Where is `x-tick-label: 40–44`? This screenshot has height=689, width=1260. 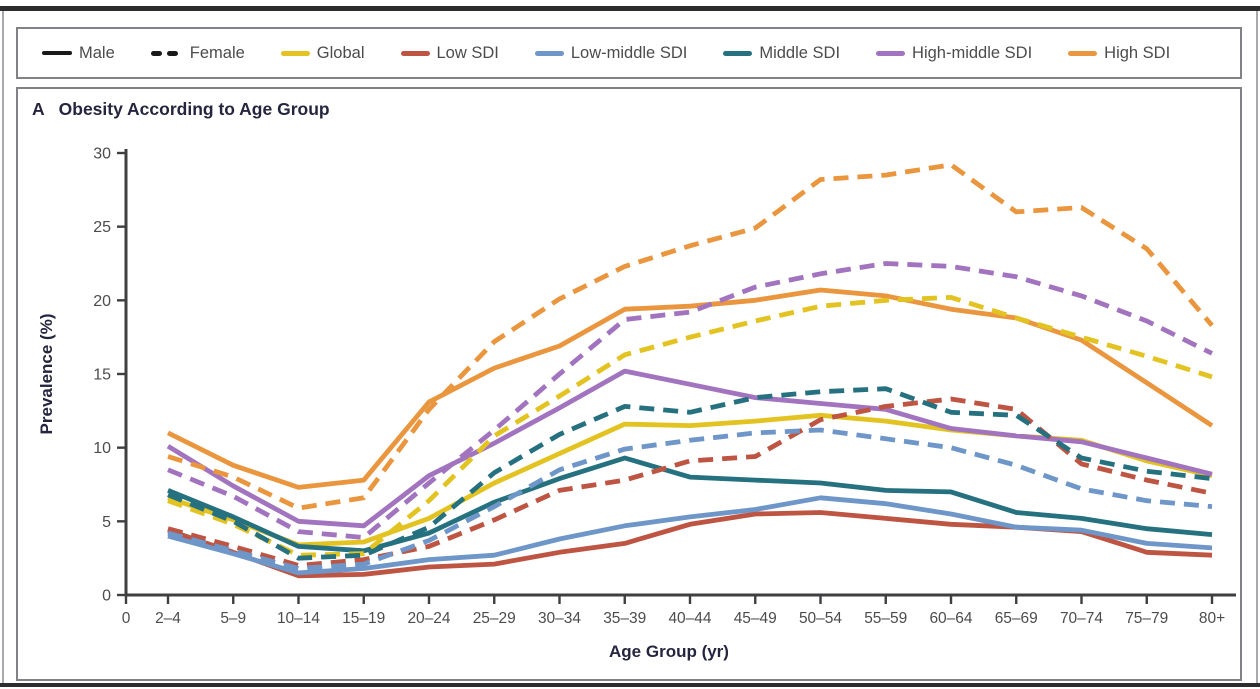 x-tick-label: 40–44 is located at coordinates (689, 618).